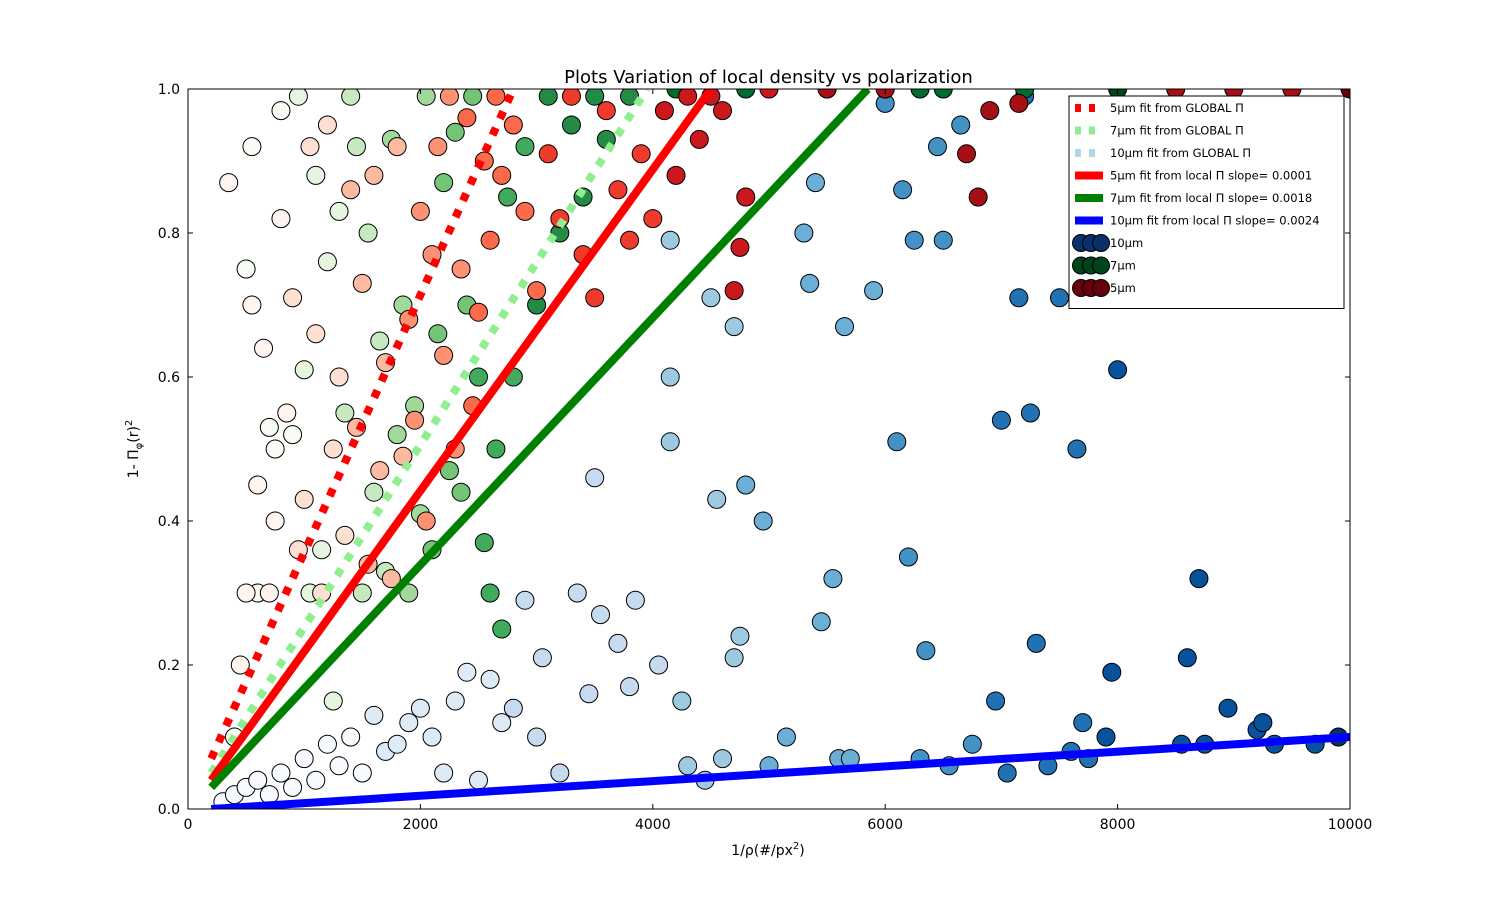 This screenshot has height=900, width=1500. Describe the element at coordinates (421, 825) in the screenshot. I see `x-tick-label: 2000` at that location.